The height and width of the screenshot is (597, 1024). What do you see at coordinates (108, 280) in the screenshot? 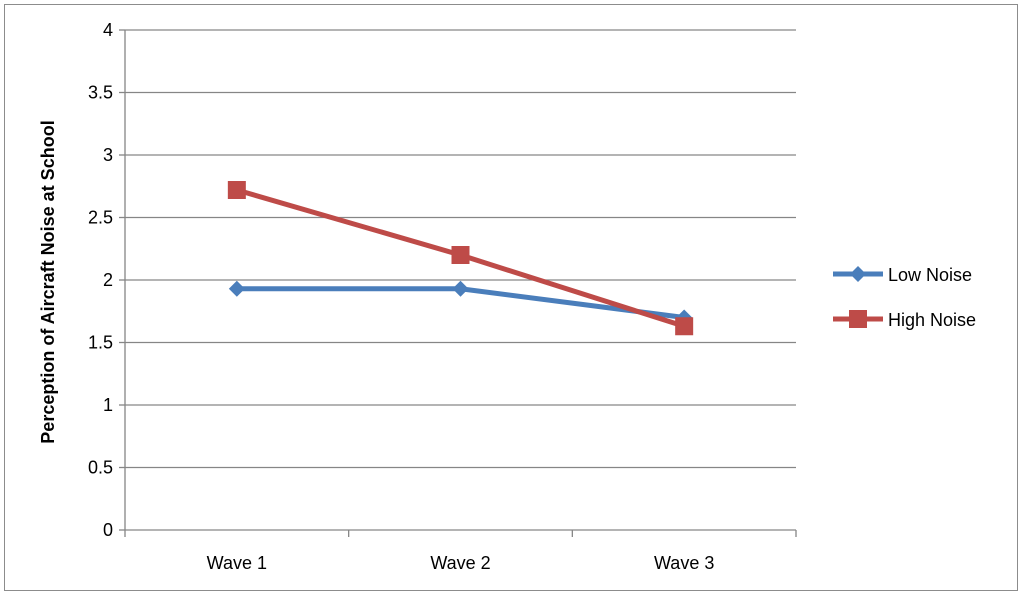
I see `y-tick-label: 2` at bounding box center [108, 280].